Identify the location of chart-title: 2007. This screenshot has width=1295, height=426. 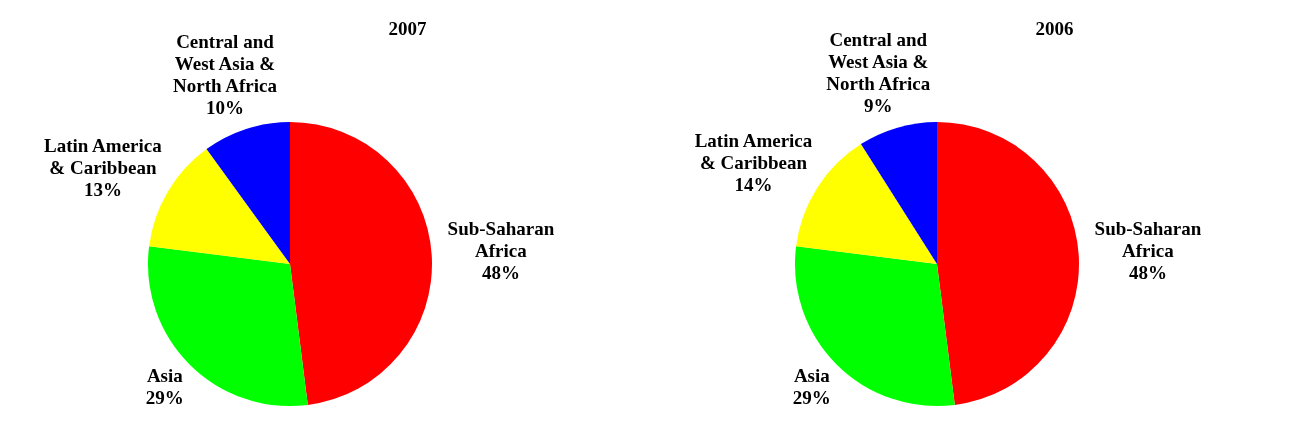
(408, 28).